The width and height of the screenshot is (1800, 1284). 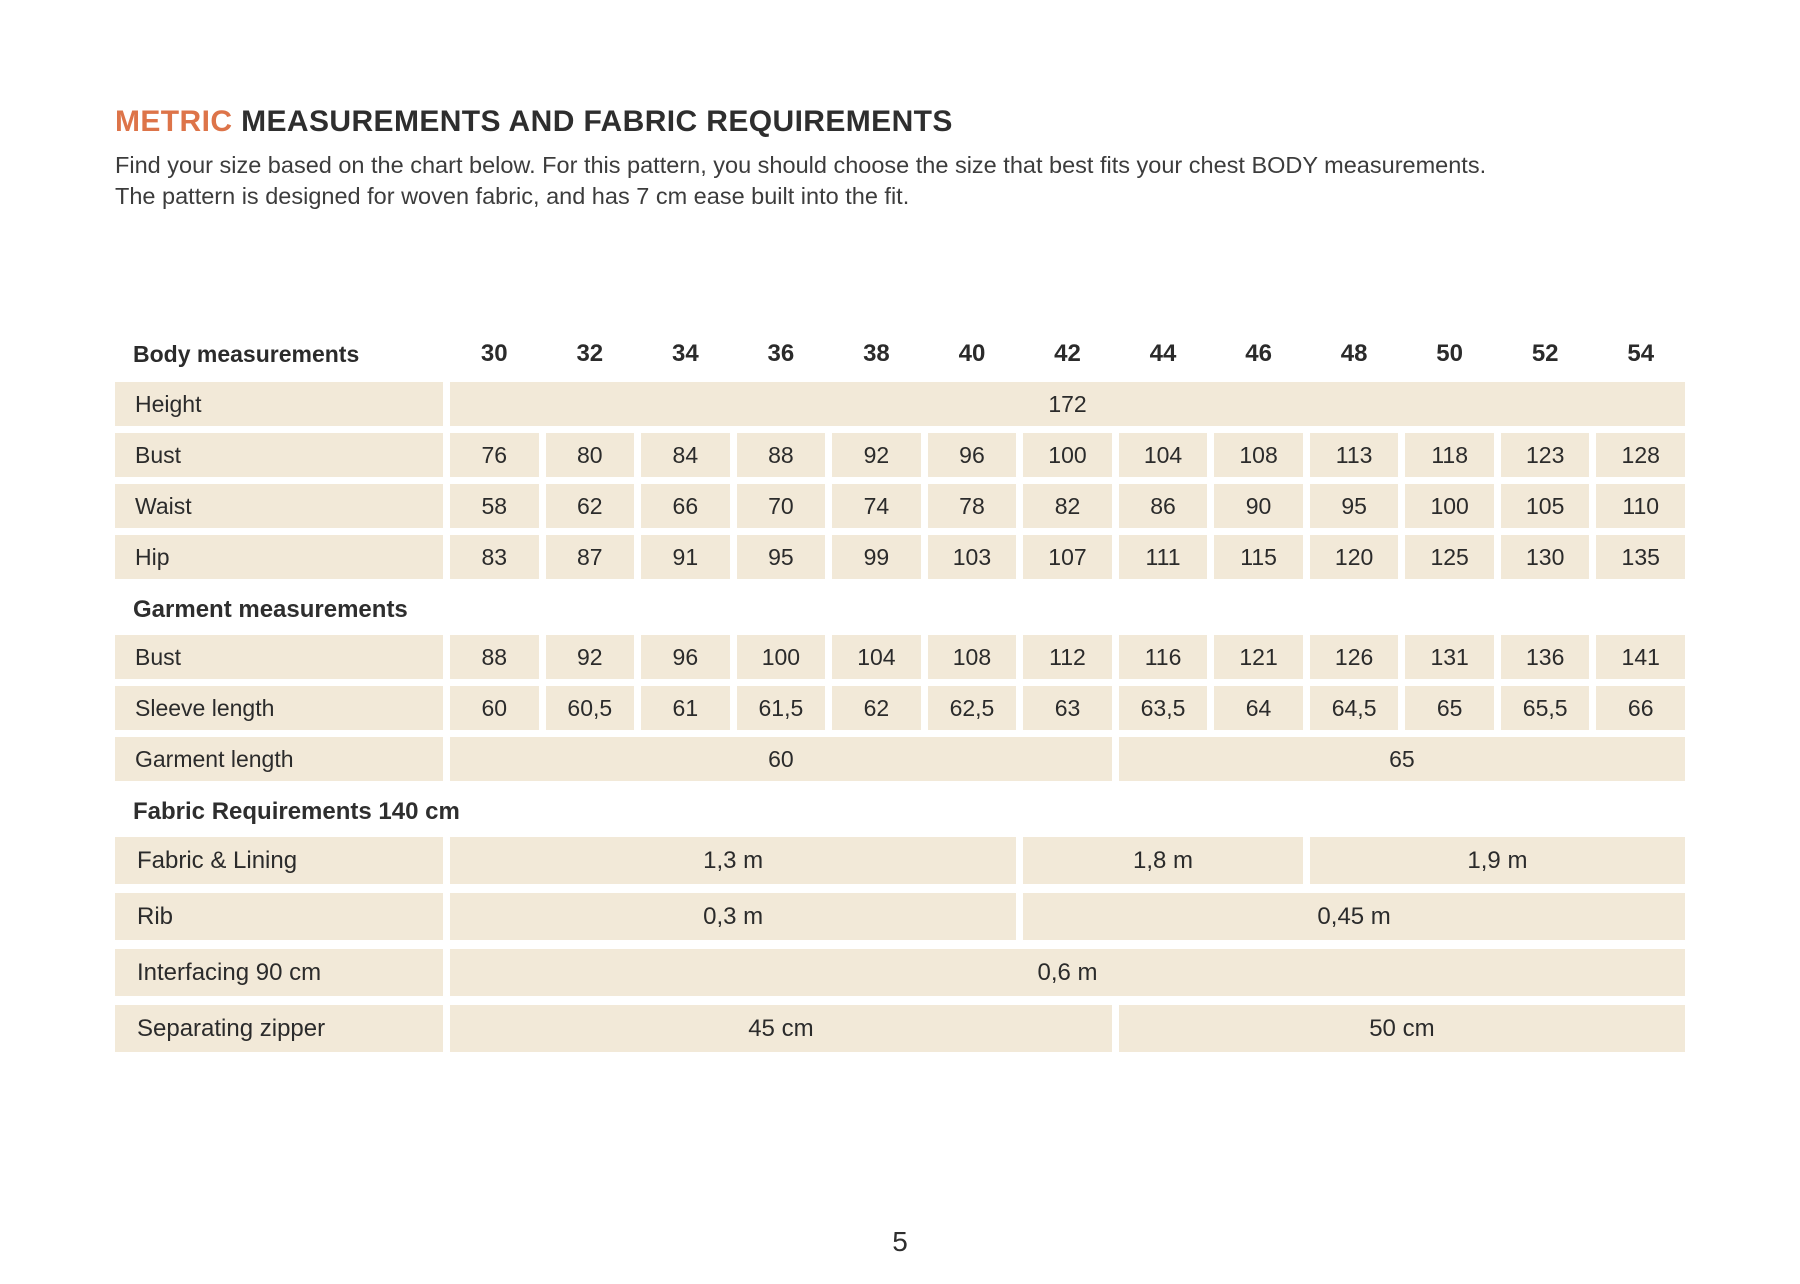 I want to click on value-cell: 65,5, so click(x=1545, y=708).